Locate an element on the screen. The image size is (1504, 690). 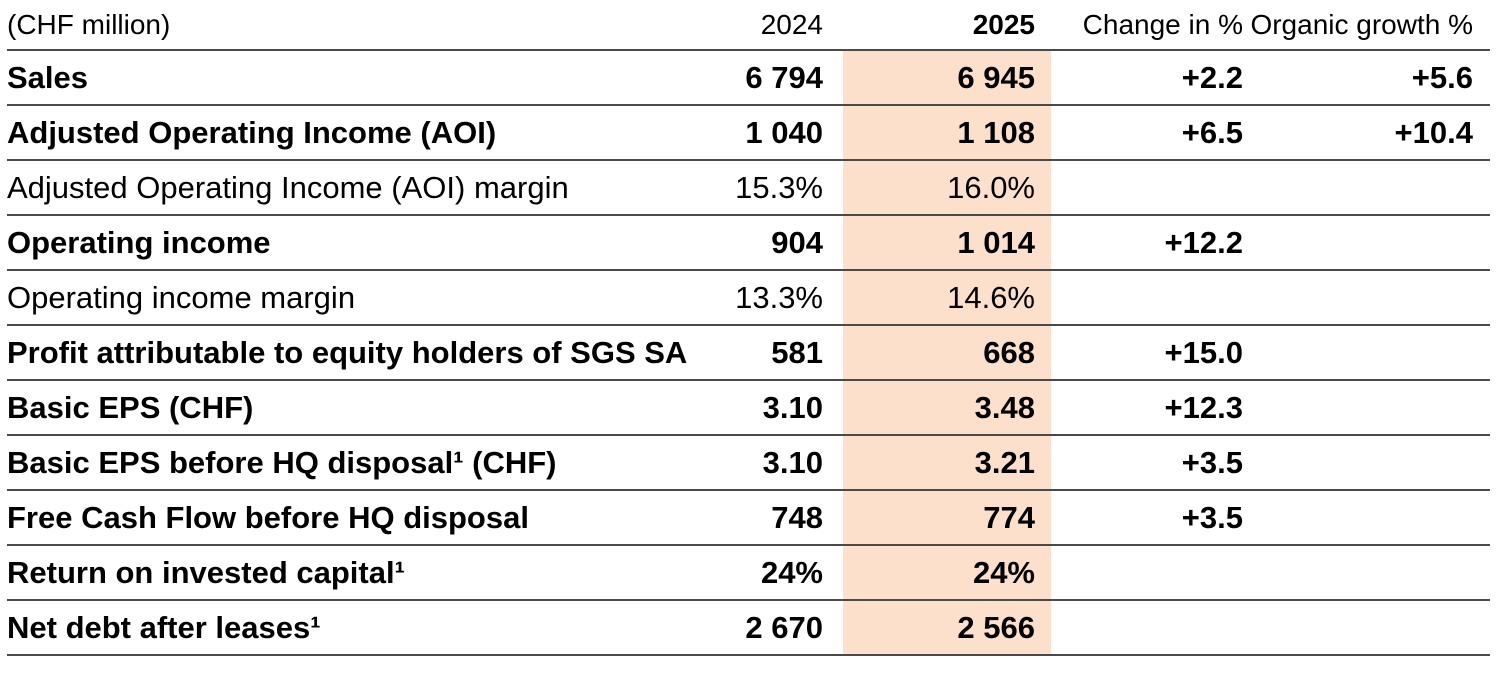
row-label: Operating income is located at coordinates (139, 242).